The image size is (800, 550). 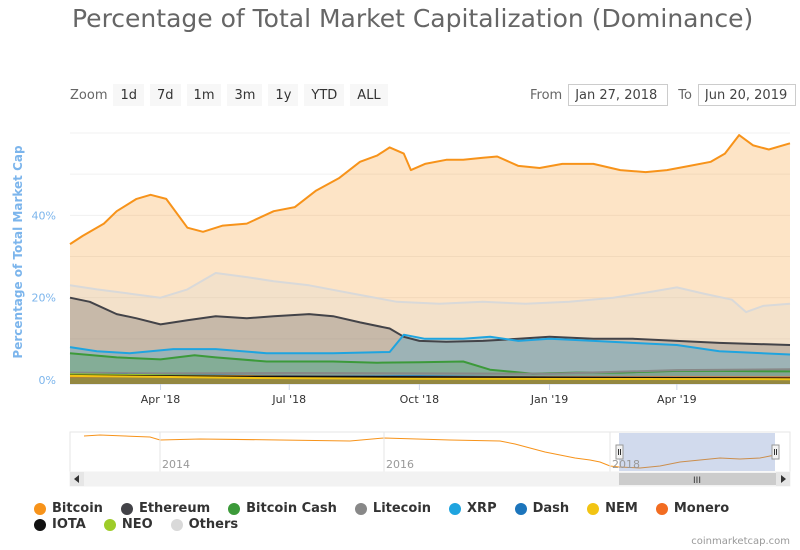 I want to click on from-date-input, so click(x=618, y=95).